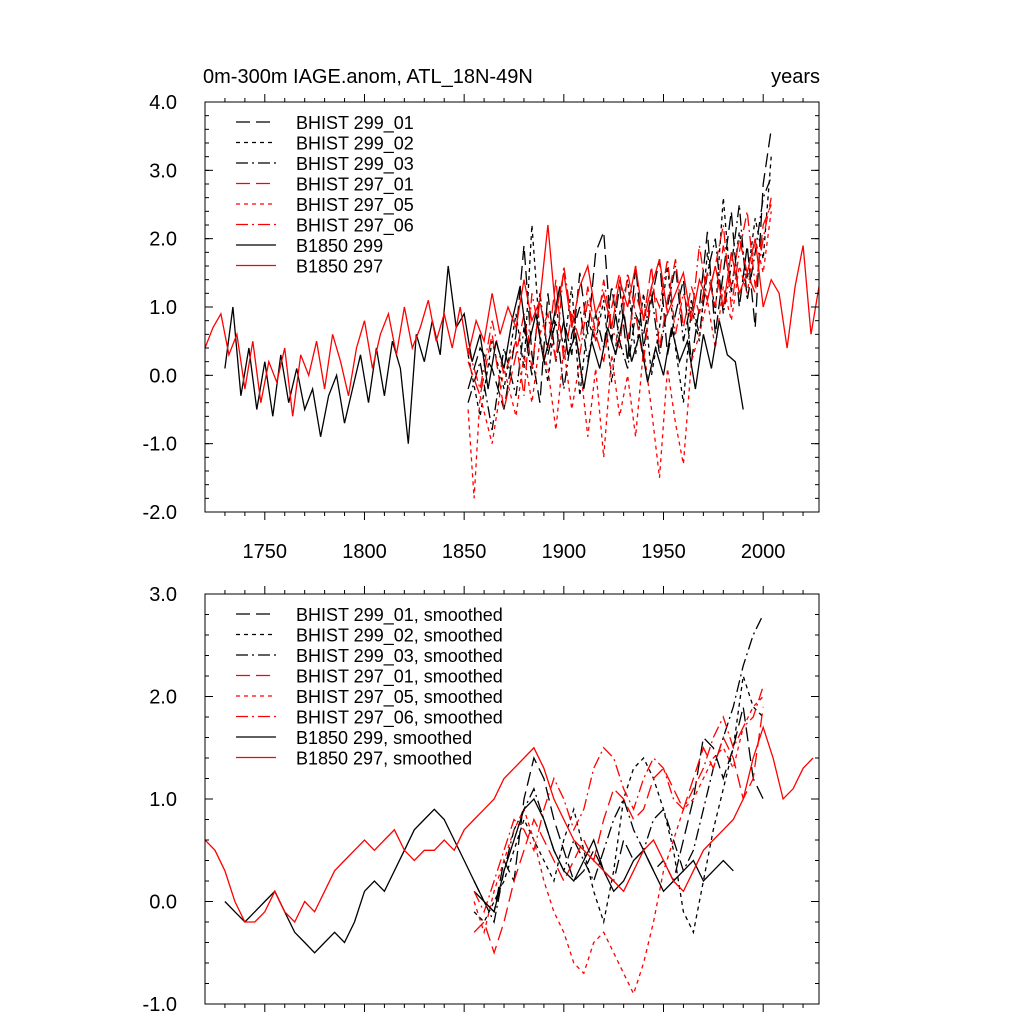  Describe the element at coordinates (160, 513) in the screenshot. I see `y-tick-label: -2.0` at that location.